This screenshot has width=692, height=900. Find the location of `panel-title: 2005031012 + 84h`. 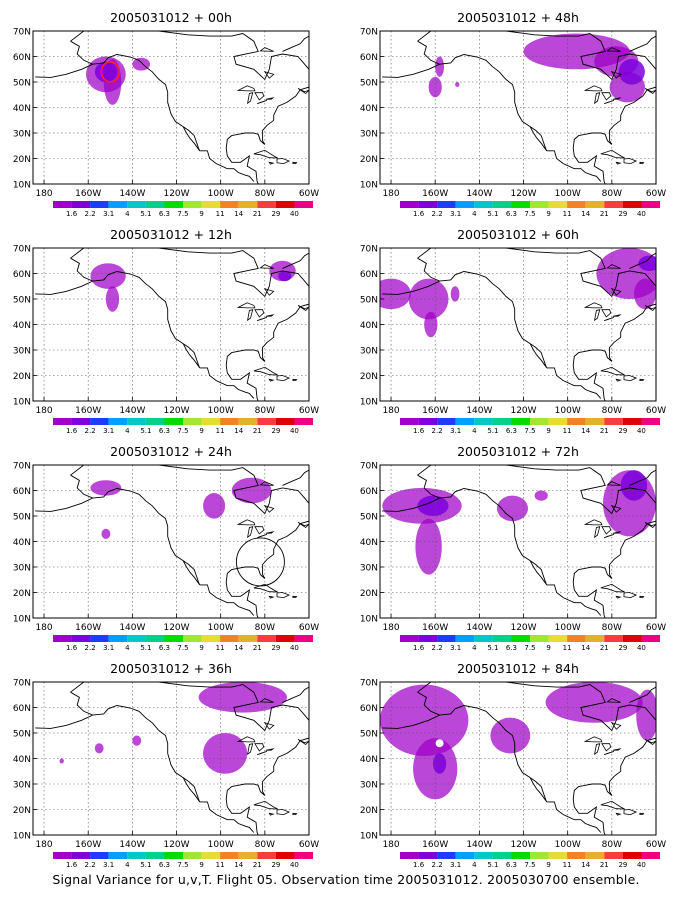

panel-title: 2005031012 + 84h is located at coordinates (518, 668).